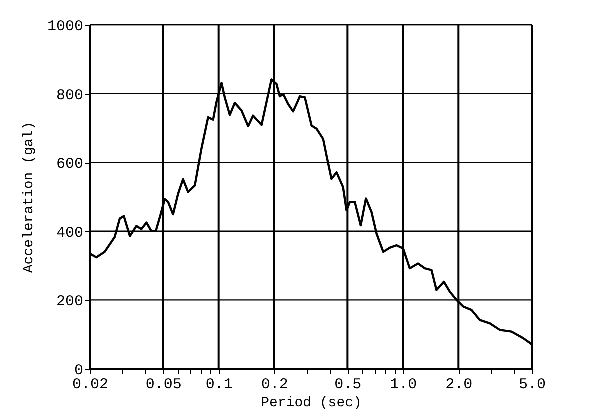  Describe the element at coordinates (90, 385) in the screenshot. I see `x-tick-label: 0.02` at that location.